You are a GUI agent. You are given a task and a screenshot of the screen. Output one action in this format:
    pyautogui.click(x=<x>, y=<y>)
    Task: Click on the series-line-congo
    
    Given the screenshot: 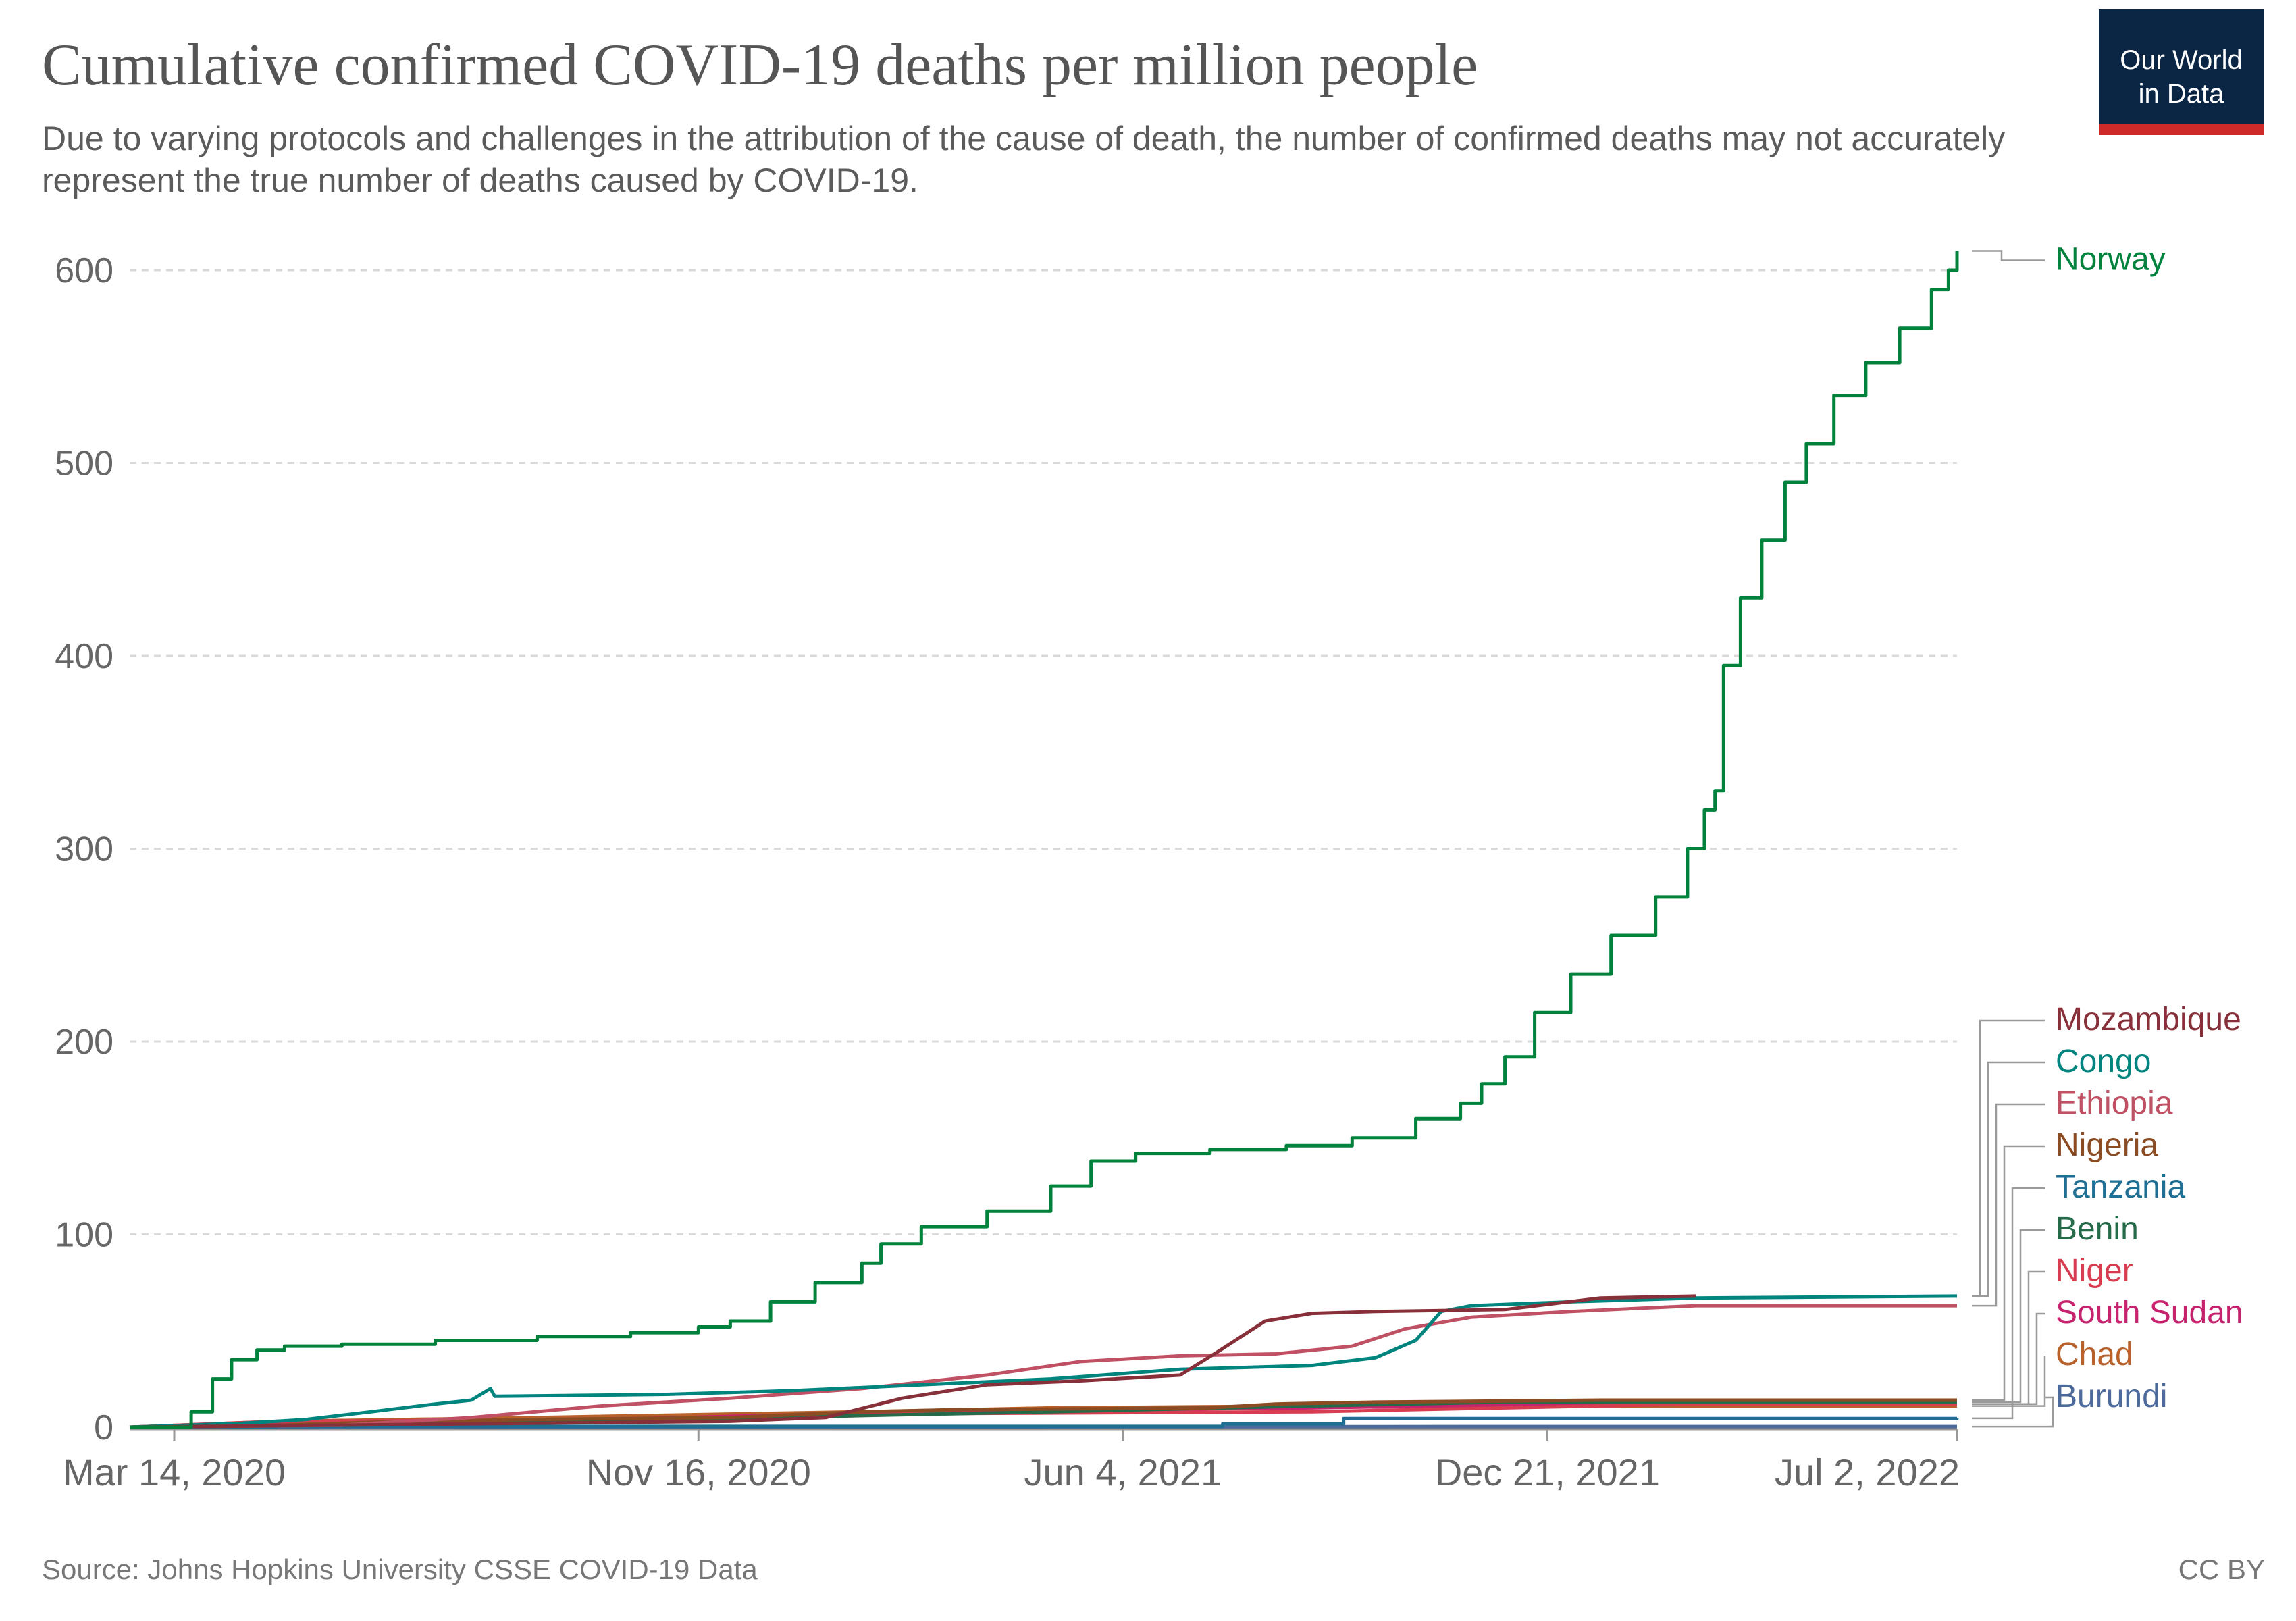 What is the action you would take?
    pyautogui.click(x=1043, y=1361)
    